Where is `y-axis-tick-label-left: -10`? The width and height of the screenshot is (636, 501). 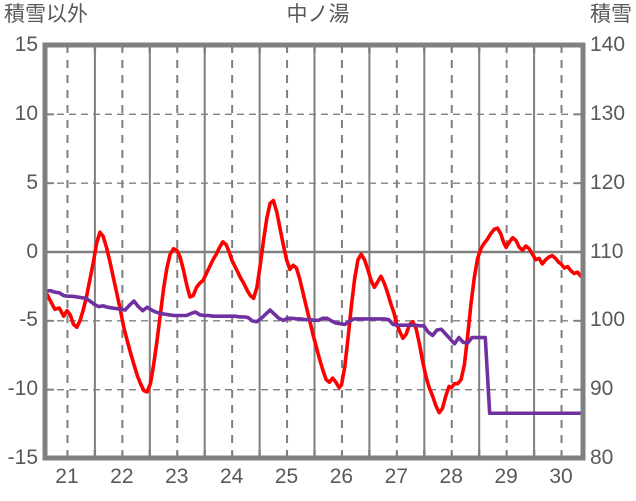
y-axis-tick-label-left: -10 is located at coordinates (22, 389).